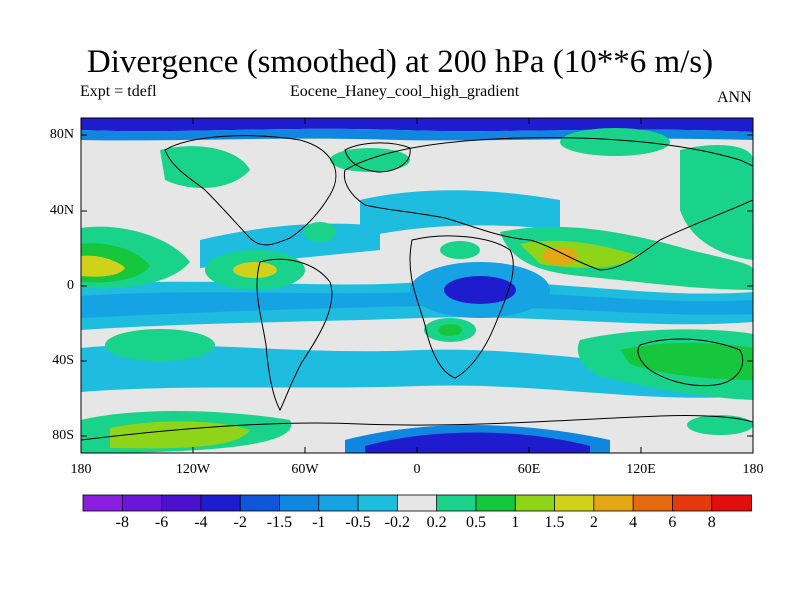 Image resolution: width=800 pixels, height=600 pixels. What do you see at coordinates (672, 522) in the screenshot?
I see `colorbar-label: 6` at bounding box center [672, 522].